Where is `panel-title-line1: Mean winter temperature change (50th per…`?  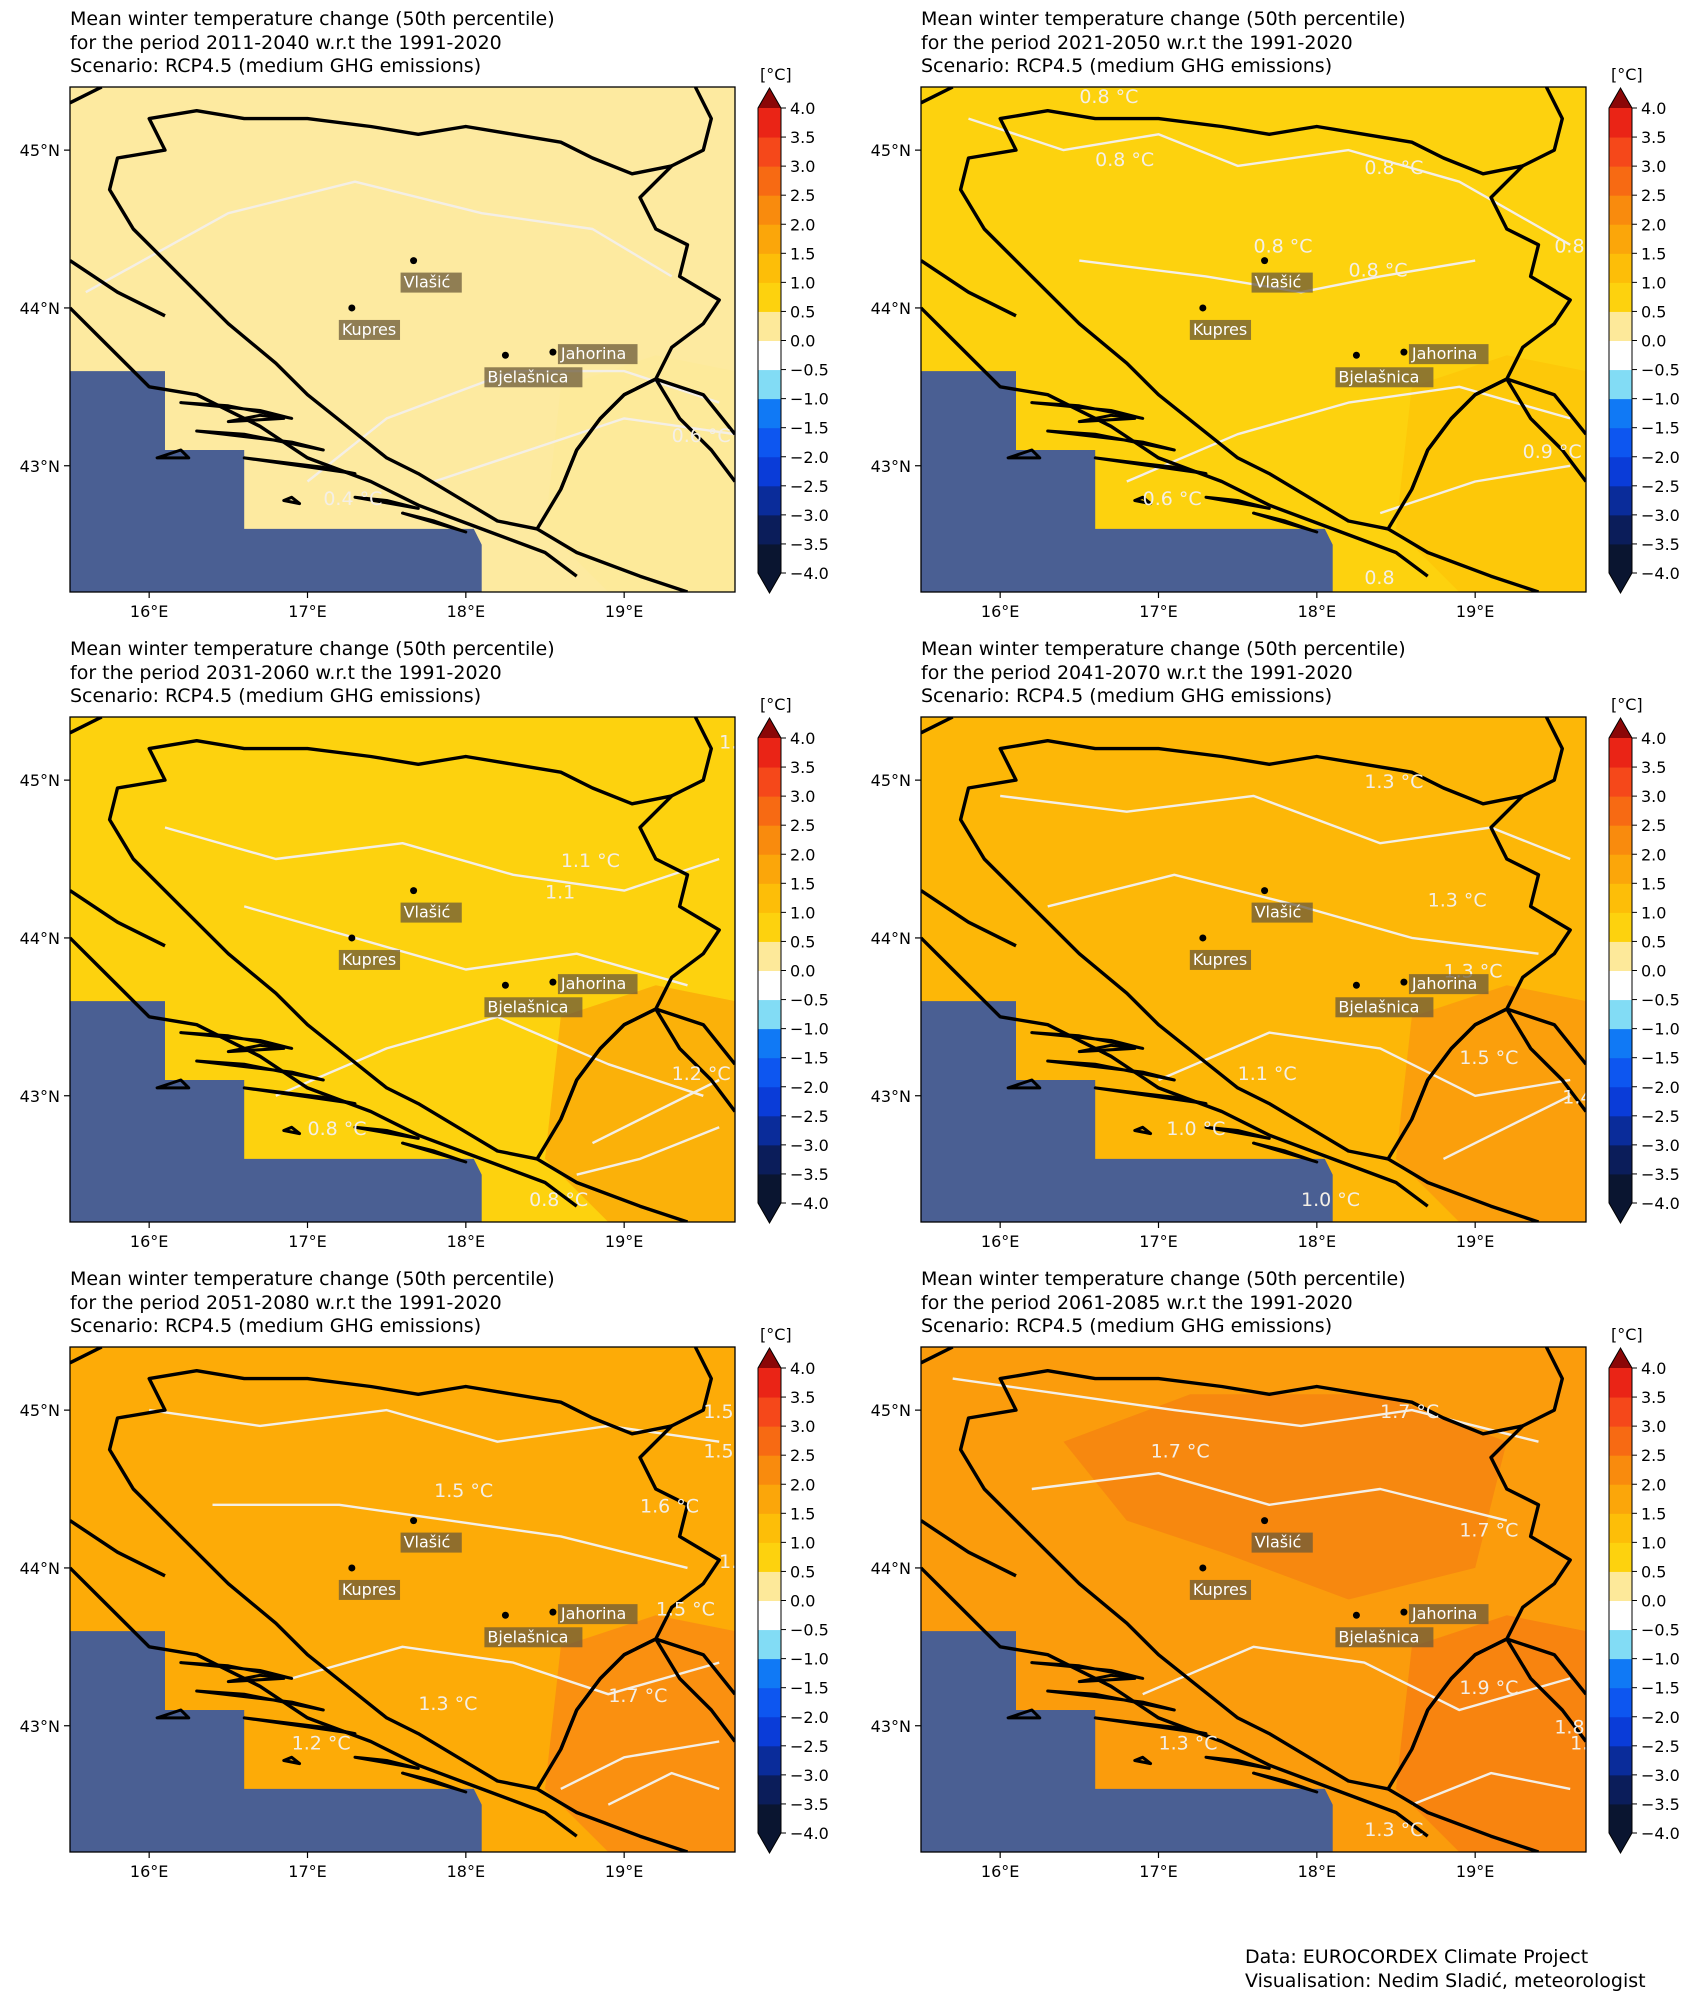
panel-title-line1: Mean winter temperature change (50th per… is located at coordinates (1163, 19).